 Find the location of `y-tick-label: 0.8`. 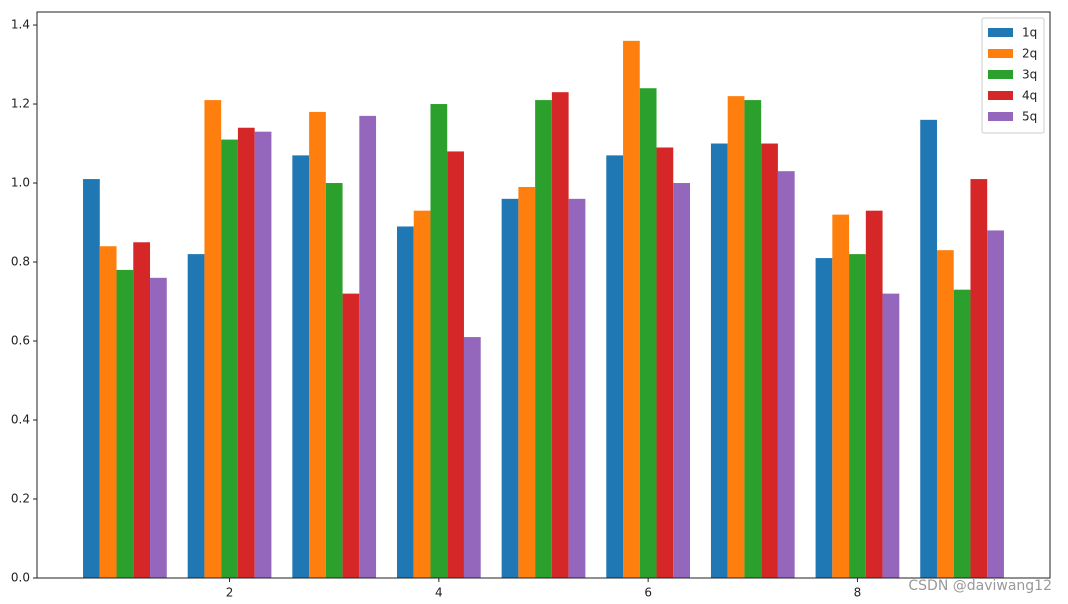

y-tick-label: 0.8 is located at coordinates (20, 262).